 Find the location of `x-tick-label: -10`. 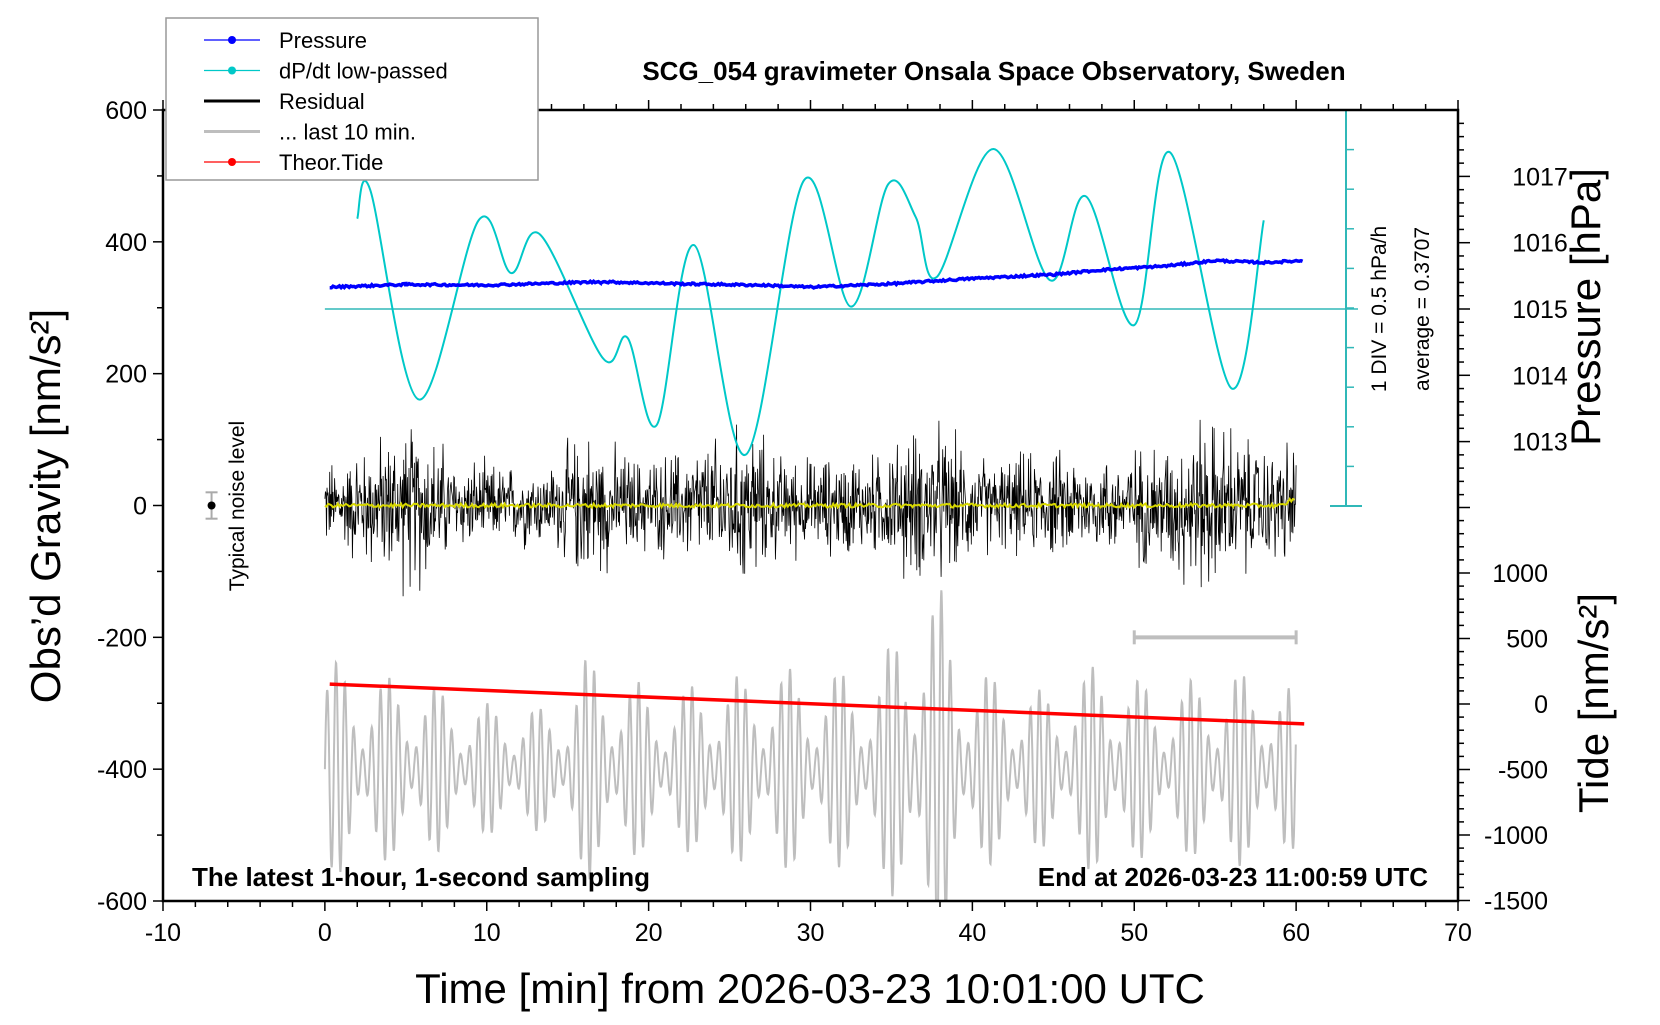

x-tick-label: -10 is located at coordinates (163, 933).